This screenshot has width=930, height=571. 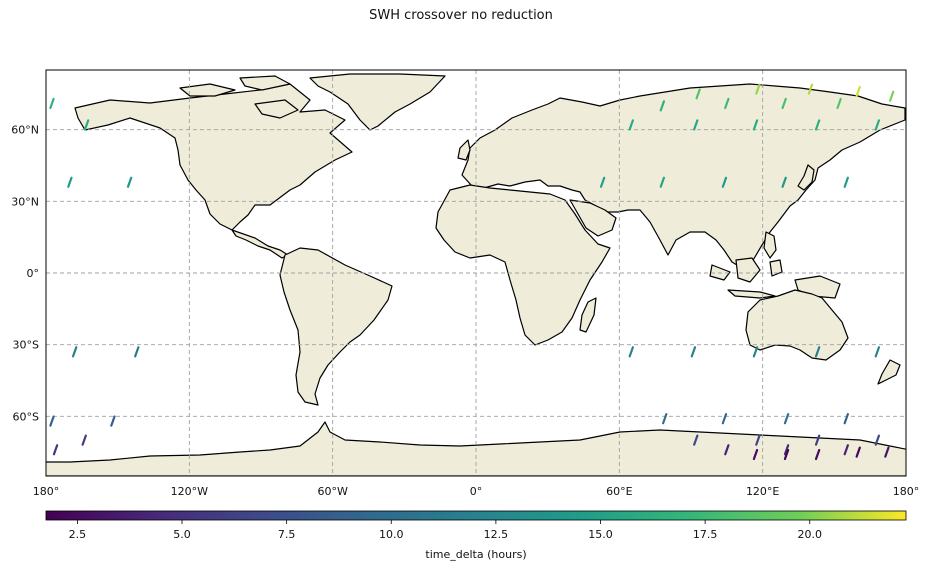 What do you see at coordinates (770, 245) in the screenshot?
I see `philippines` at bounding box center [770, 245].